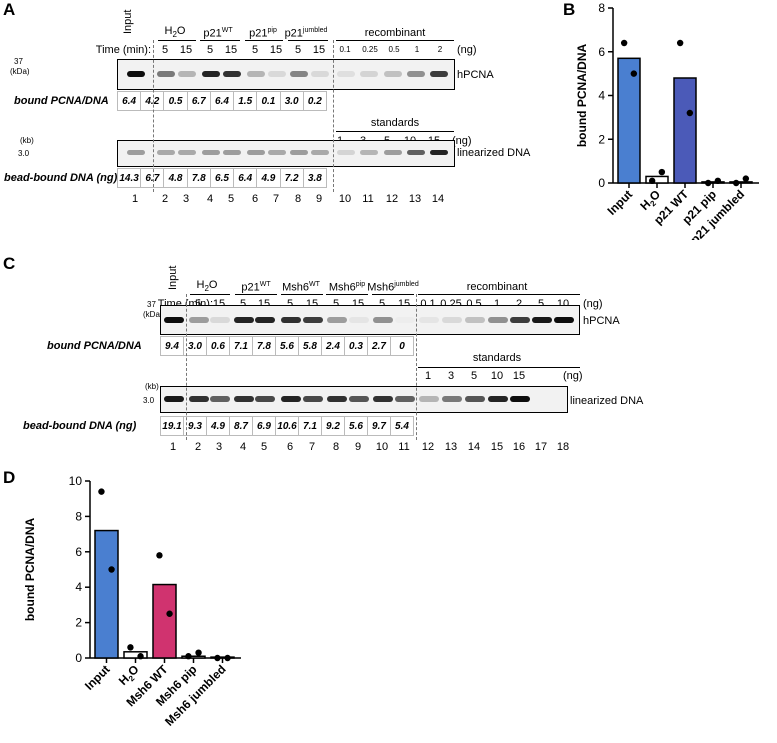 This screenshot has height=743, width=777. Describe the element at coordinates (541, 447) in the screenshot. I see `lane-number: 17` at that location.